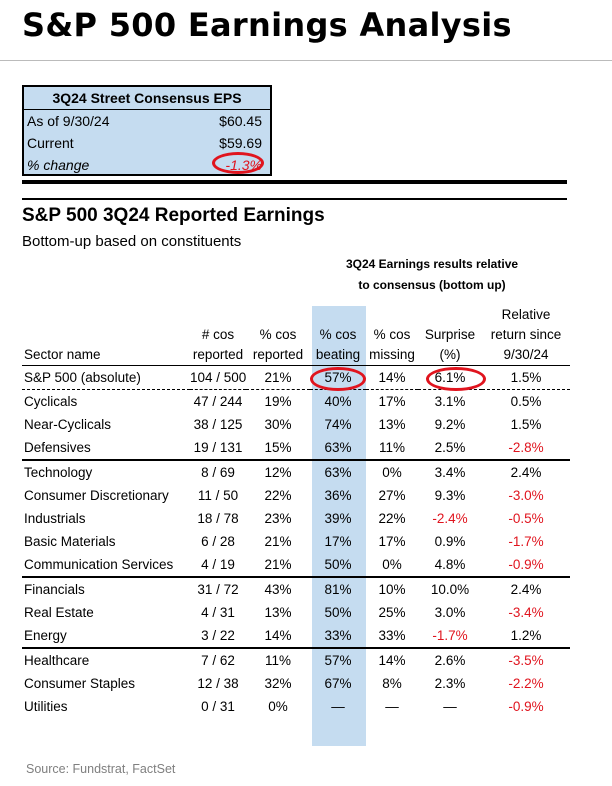 The width and height of the screenshot is (612, 786). I want to click on col-header: % cos beating, so click(338, 333).